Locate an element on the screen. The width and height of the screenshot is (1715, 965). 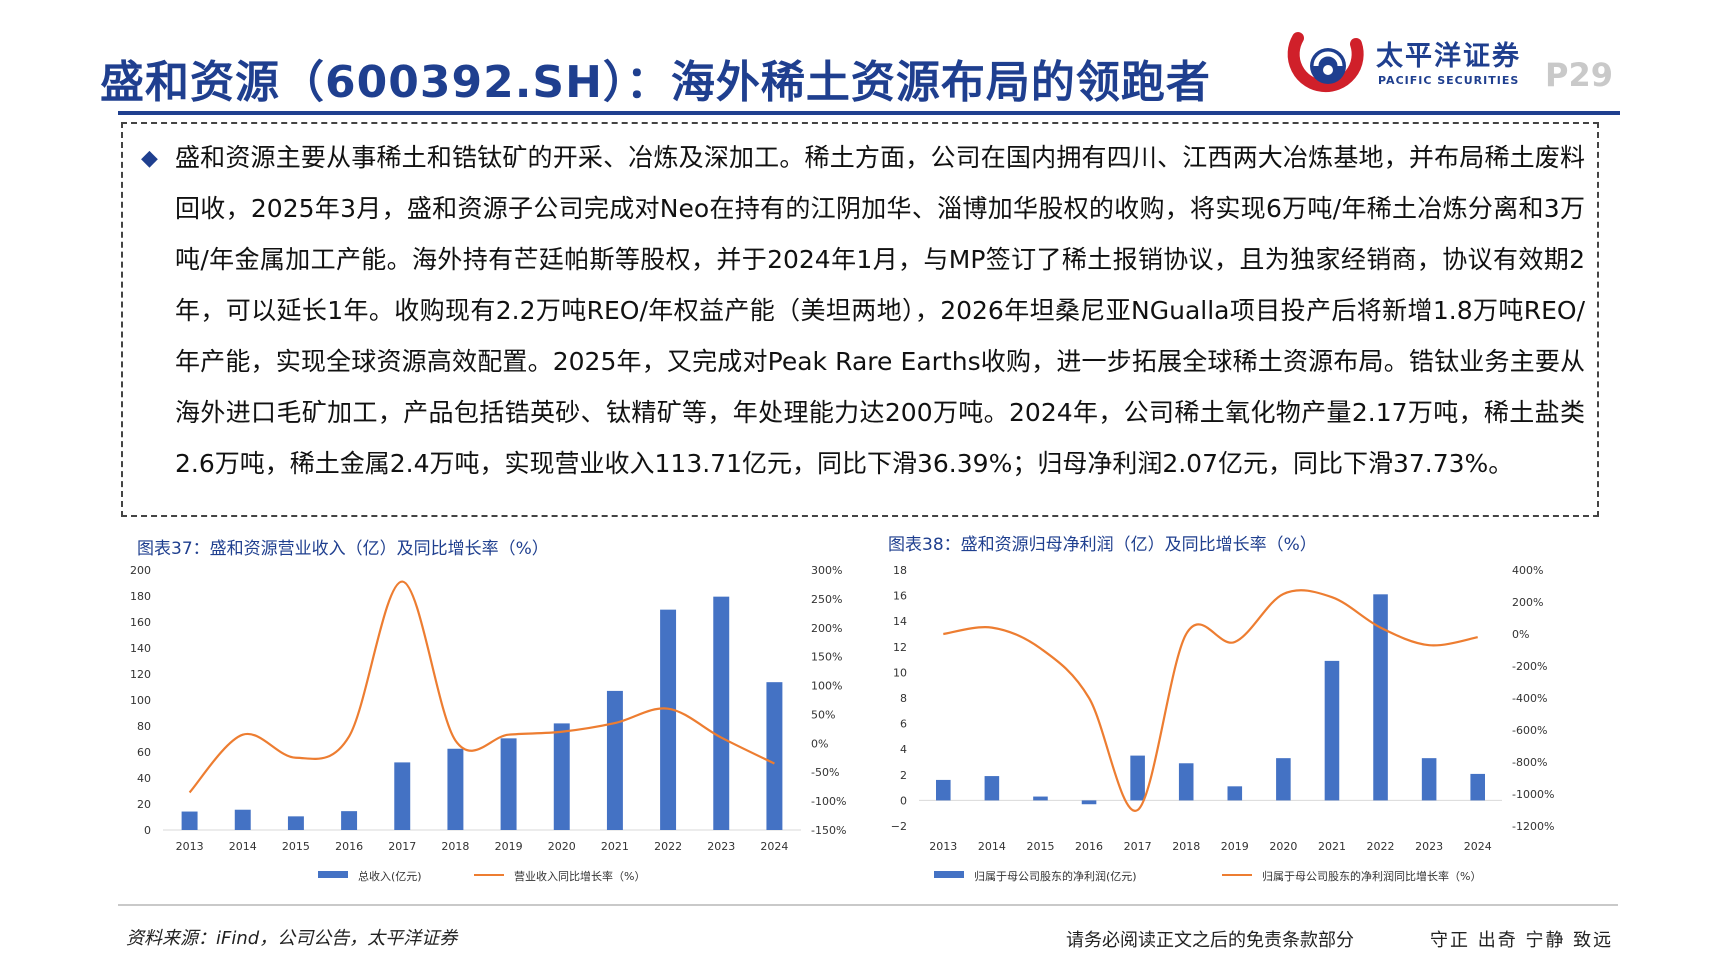
right-axis-tick-label: -400% is located at coordinates (1529, 698).